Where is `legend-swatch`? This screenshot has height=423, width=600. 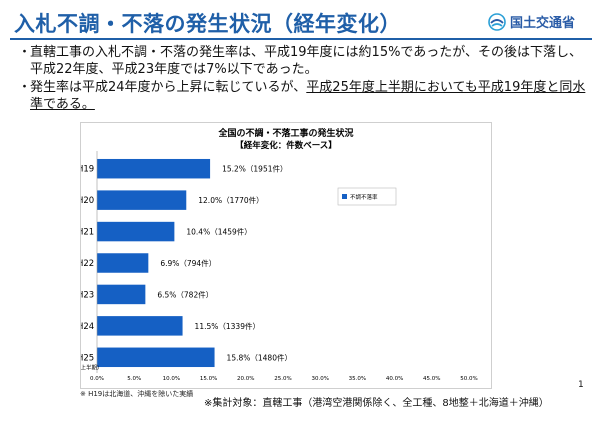 legend-swatch is located at coordinates (344, 196).